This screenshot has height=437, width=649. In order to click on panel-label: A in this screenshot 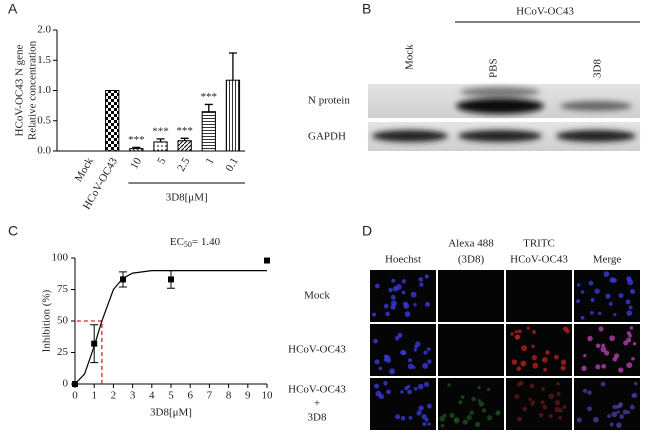, I will do `click(13, 9)`.